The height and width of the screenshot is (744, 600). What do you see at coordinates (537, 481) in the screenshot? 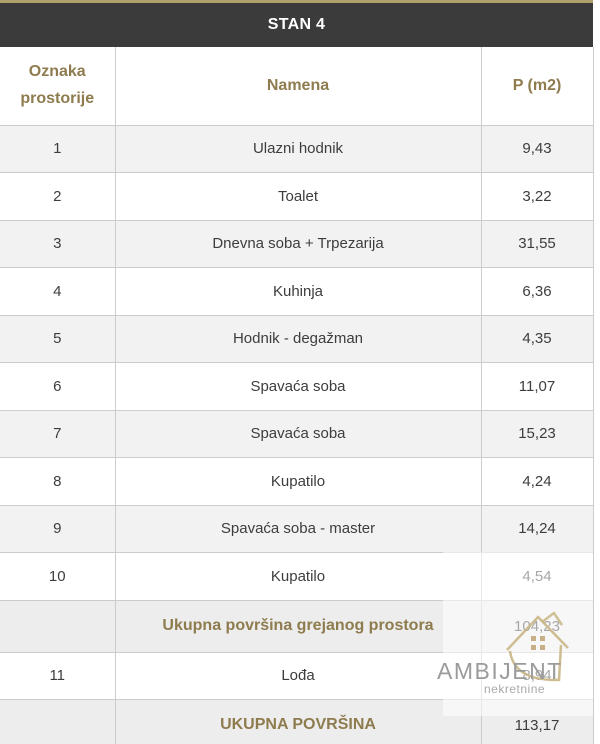
I see `room-area-cell: 4,24` at bounding box center [537, 481].